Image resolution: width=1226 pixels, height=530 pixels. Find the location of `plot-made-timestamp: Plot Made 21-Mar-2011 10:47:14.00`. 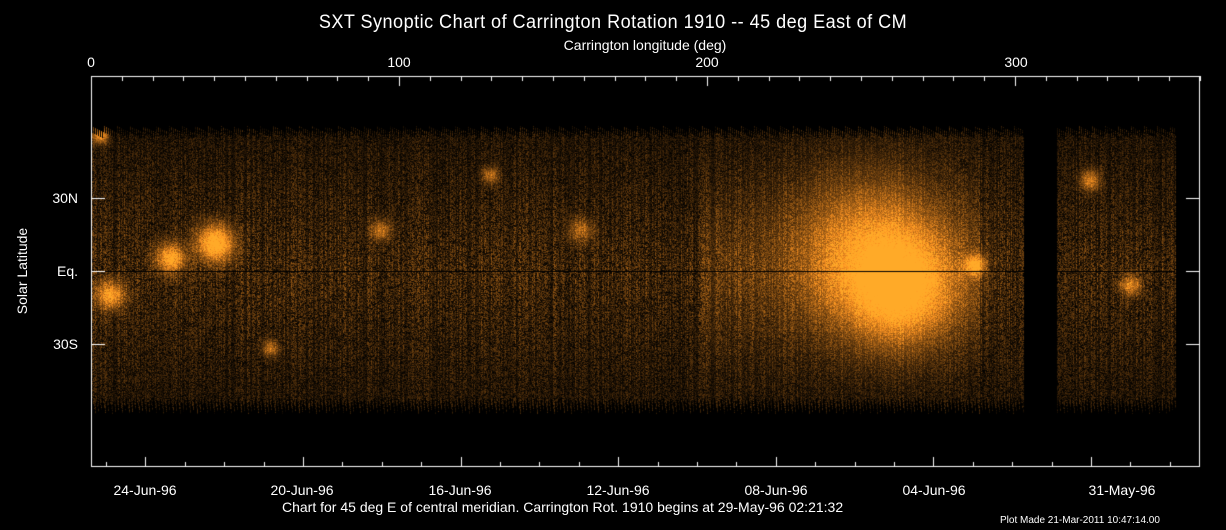

plot-made-timestamp: Plot Made 21-Mar-2011 10:47:14.00 is located at coordinates (1080, 520).